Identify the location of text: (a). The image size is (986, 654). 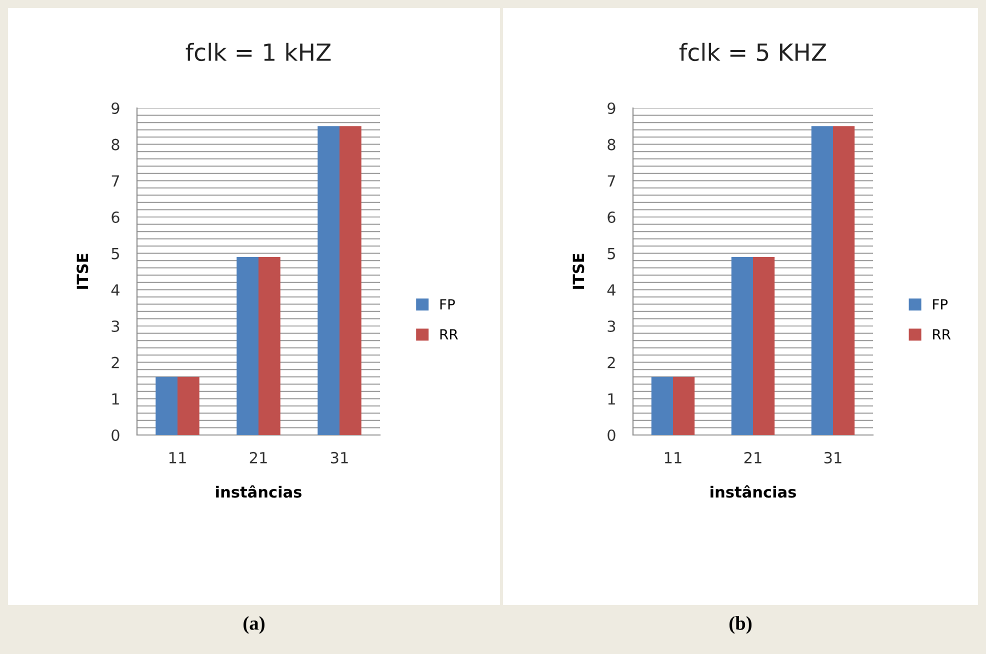
(254, 625).